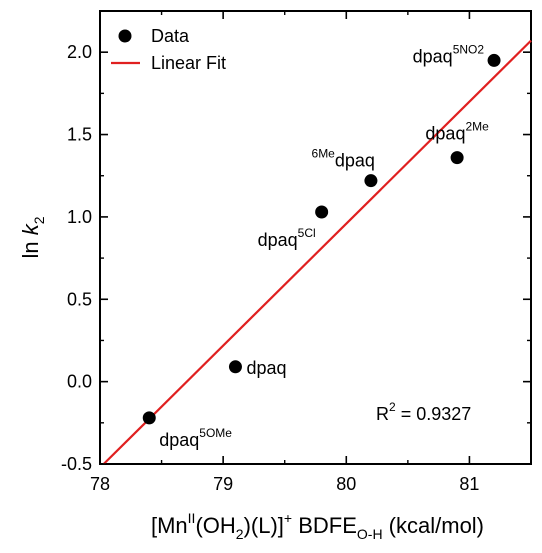 The height and width of the screenshot is (553, 542). What do you see at coordinates (188, 63) in the screenshot?
I see `legend-label: Linear Fit` at bounding box center [188, 63].